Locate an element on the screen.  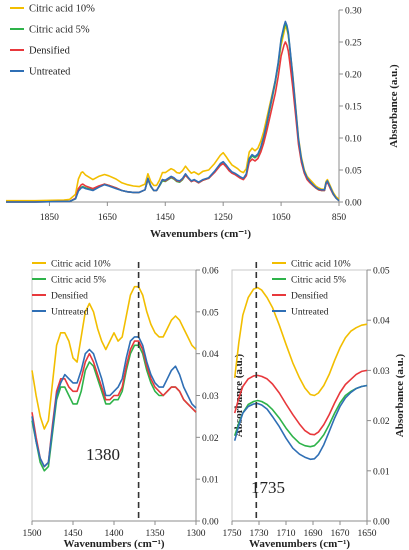
full-spectrum-x-tick-label: 1450 is located at coordinates (165, 218).